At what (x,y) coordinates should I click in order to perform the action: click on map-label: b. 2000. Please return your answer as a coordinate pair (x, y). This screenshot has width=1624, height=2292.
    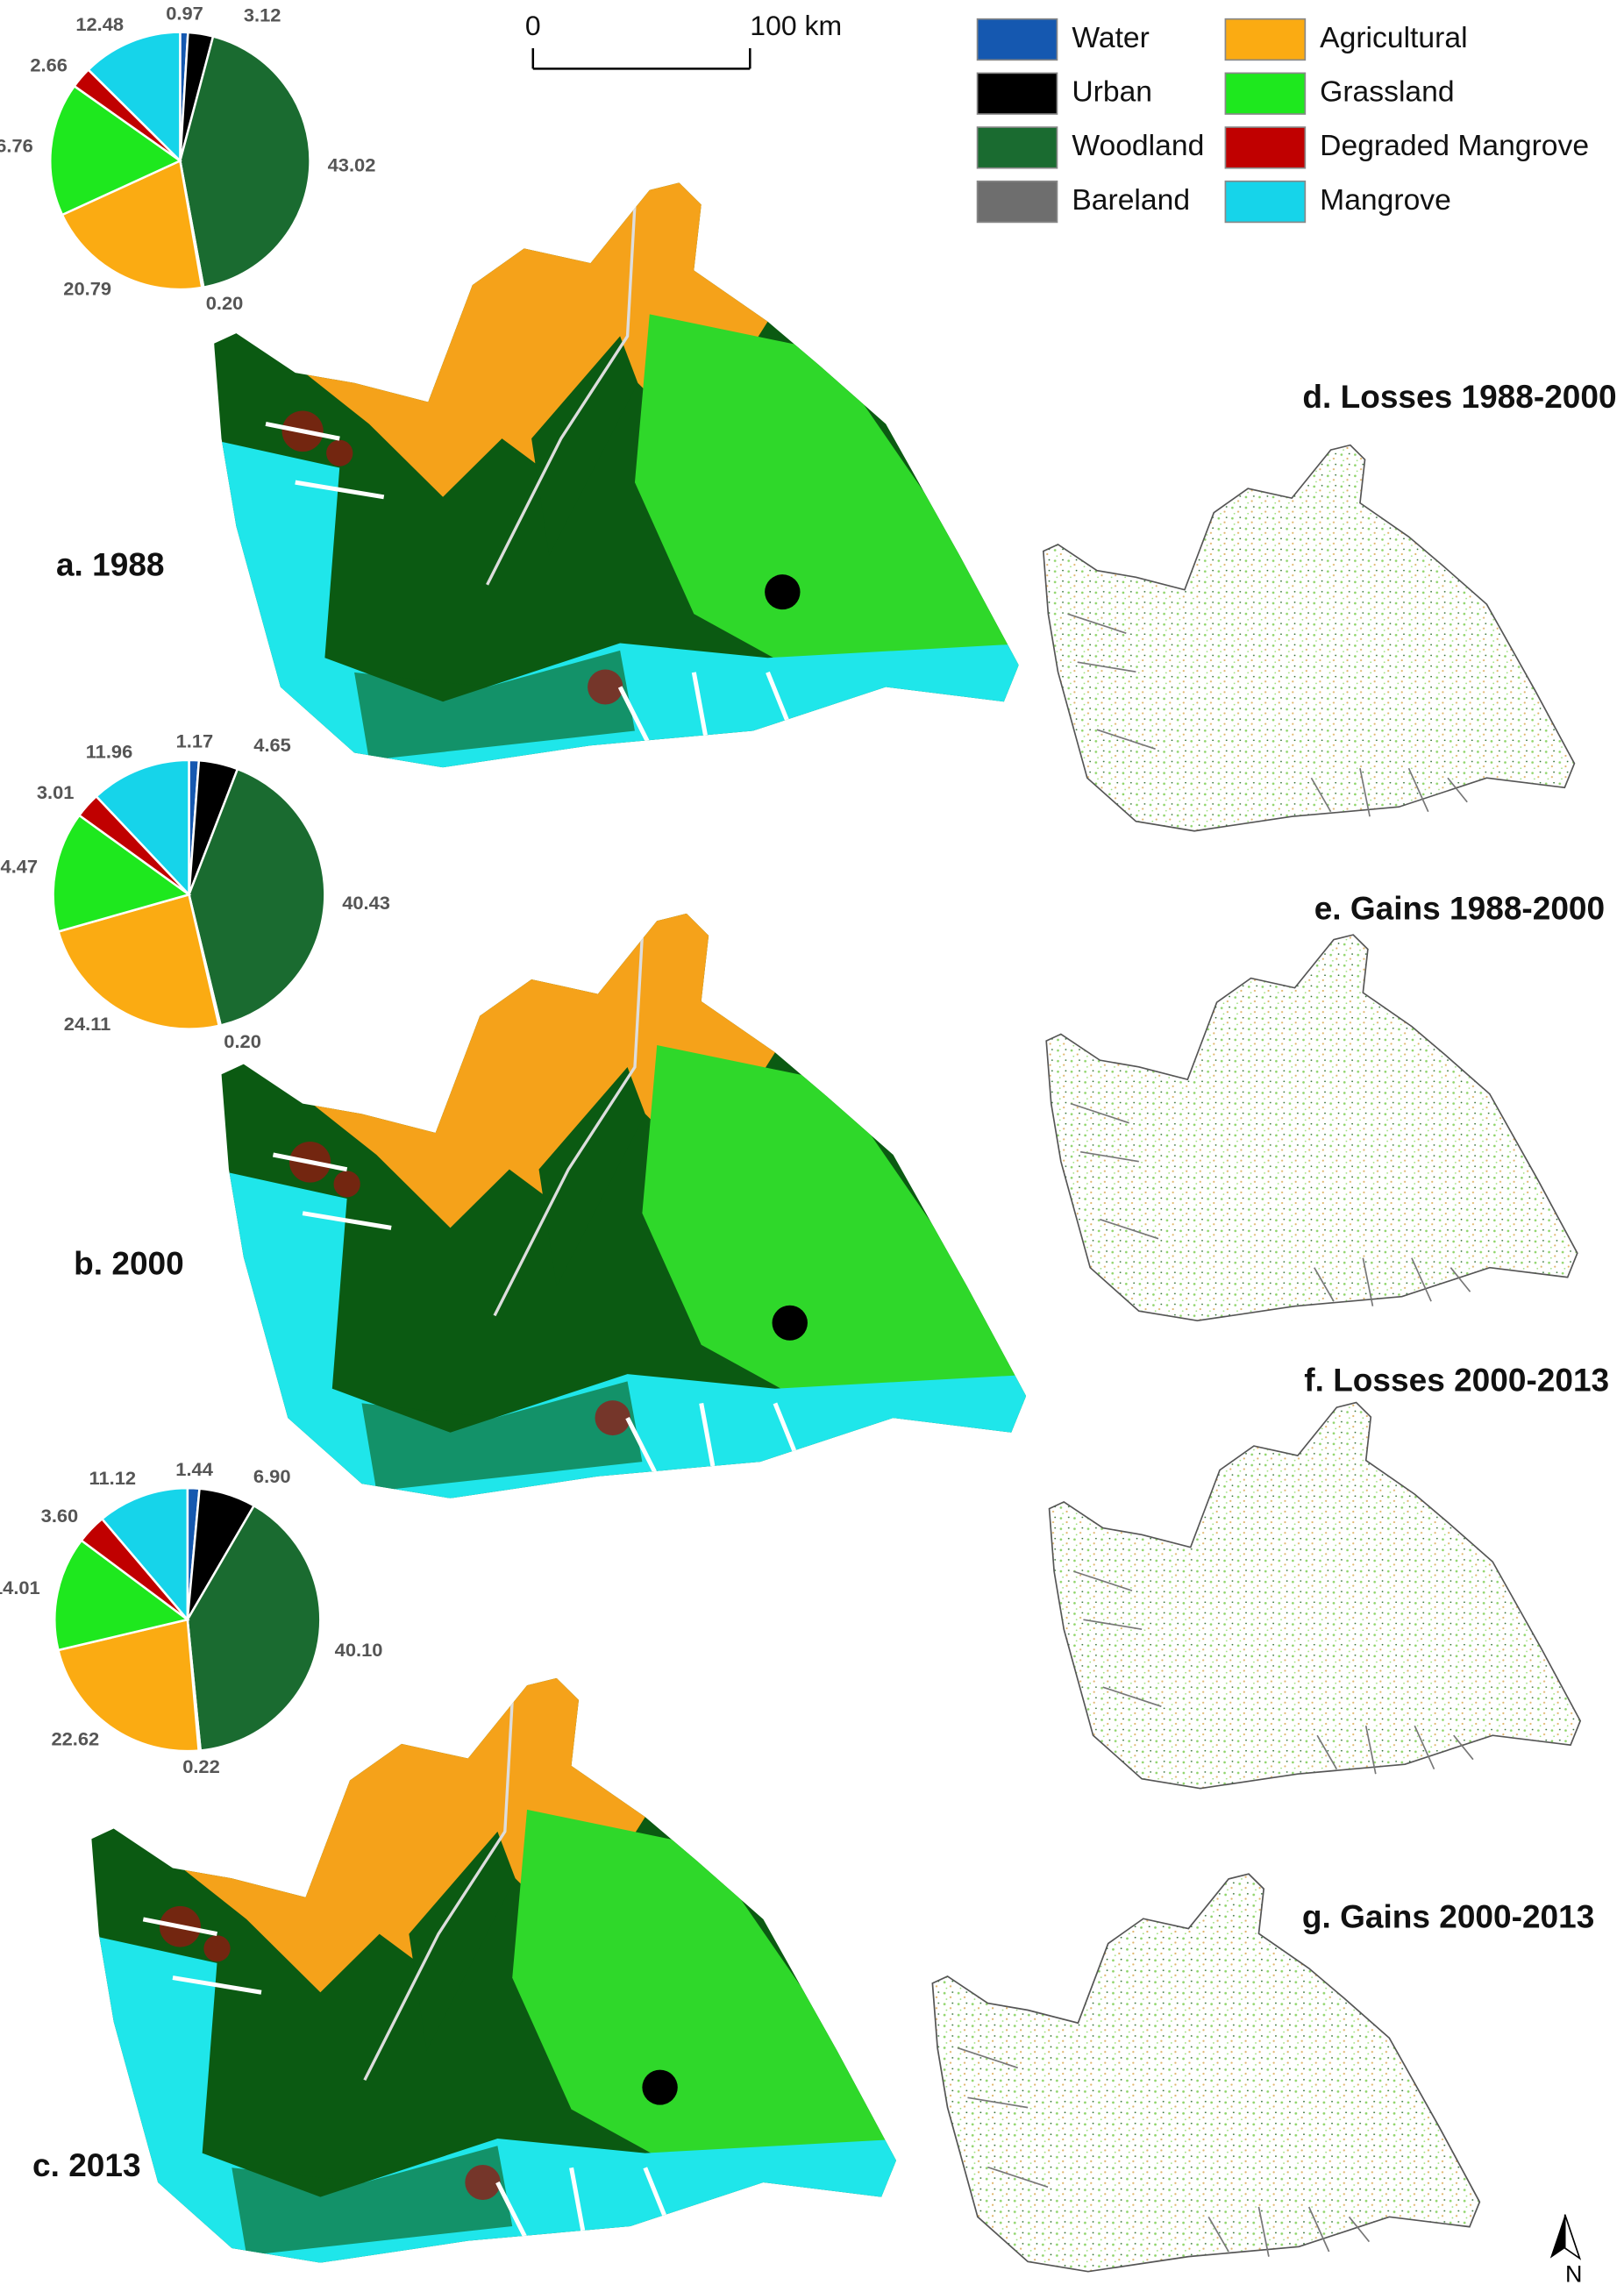
    Looking at the image, I should click on (129, 1264).